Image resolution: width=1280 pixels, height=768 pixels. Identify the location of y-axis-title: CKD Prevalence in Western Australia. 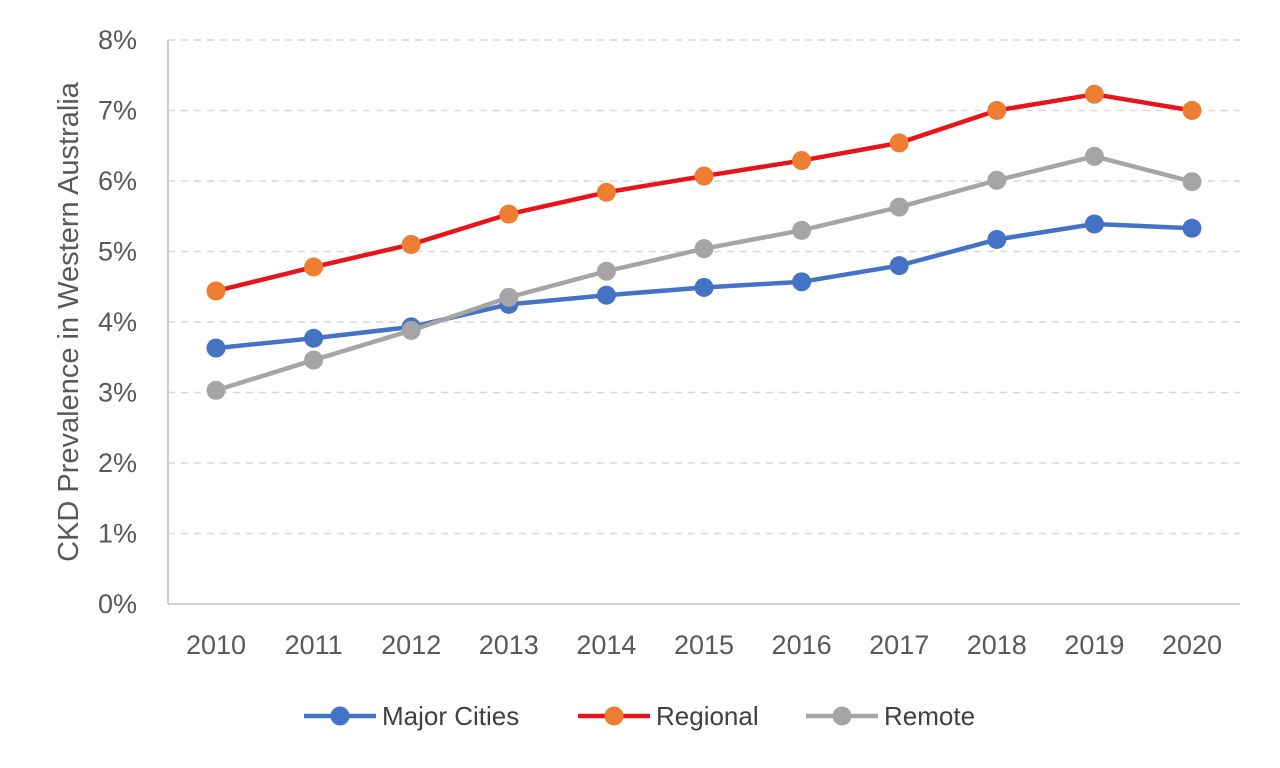
(69, 321).